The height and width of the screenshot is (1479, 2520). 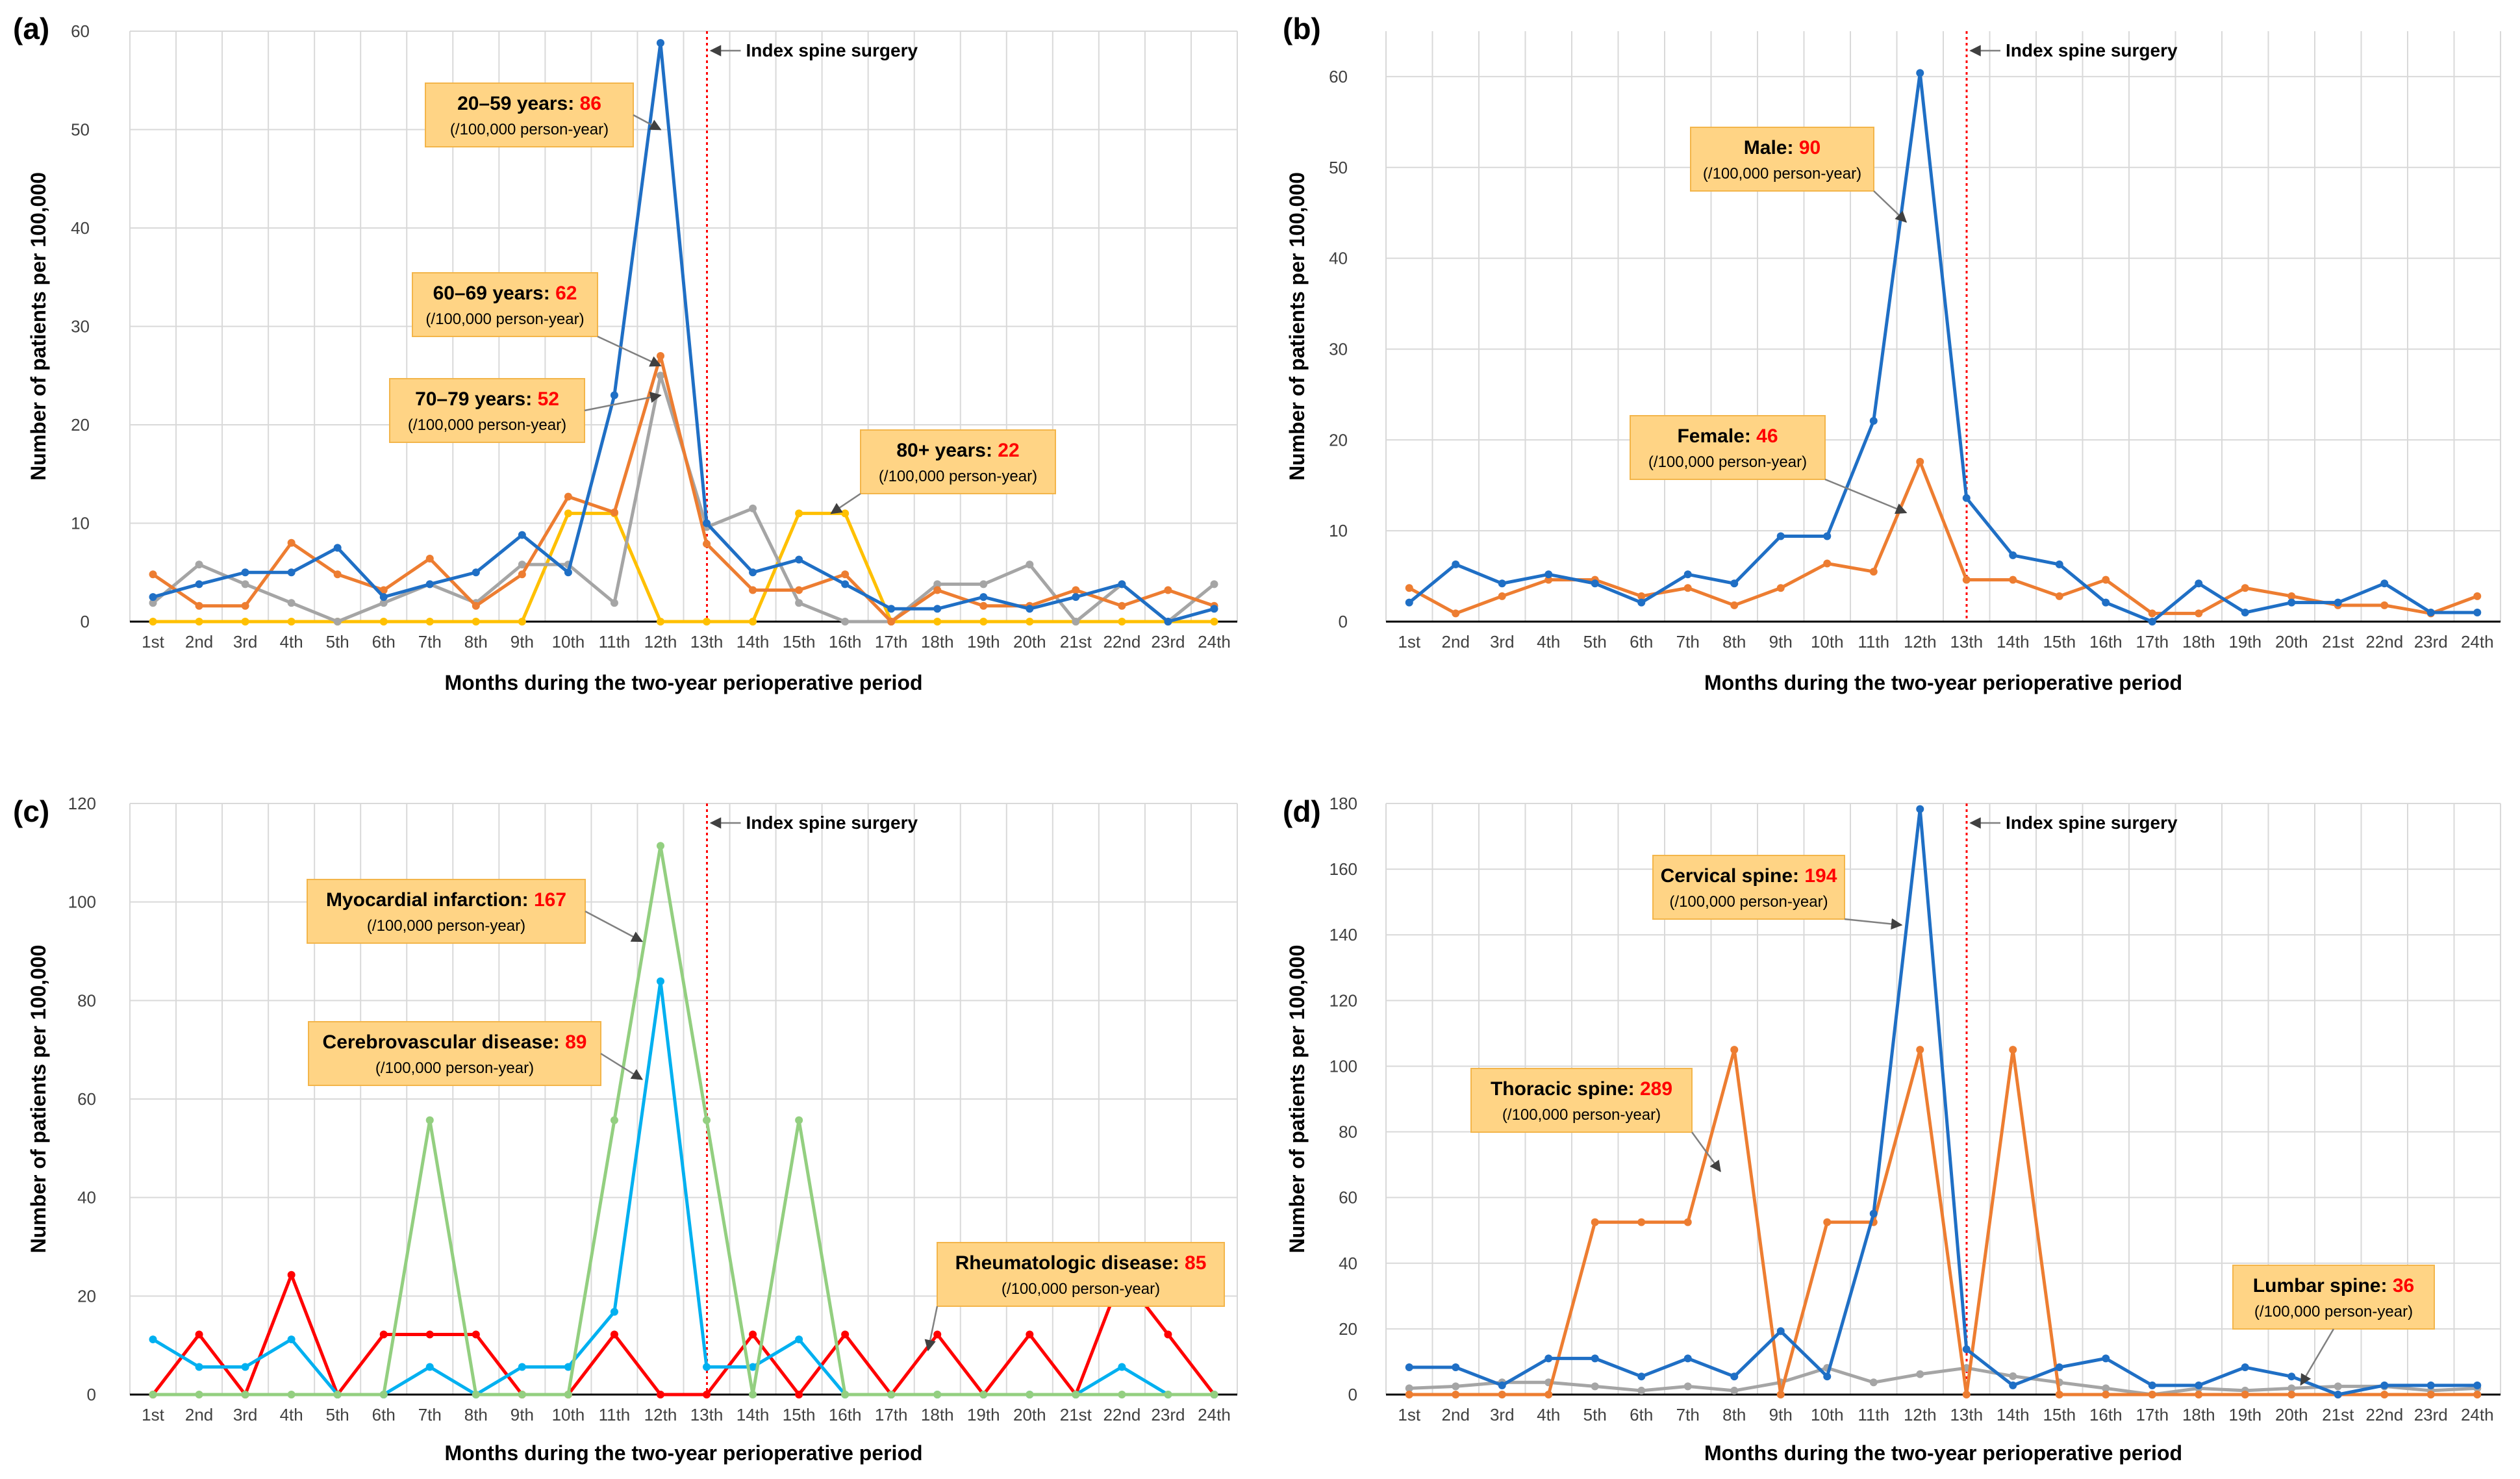 I want to click on annotation-value: 52, so click(x=548, y=399).